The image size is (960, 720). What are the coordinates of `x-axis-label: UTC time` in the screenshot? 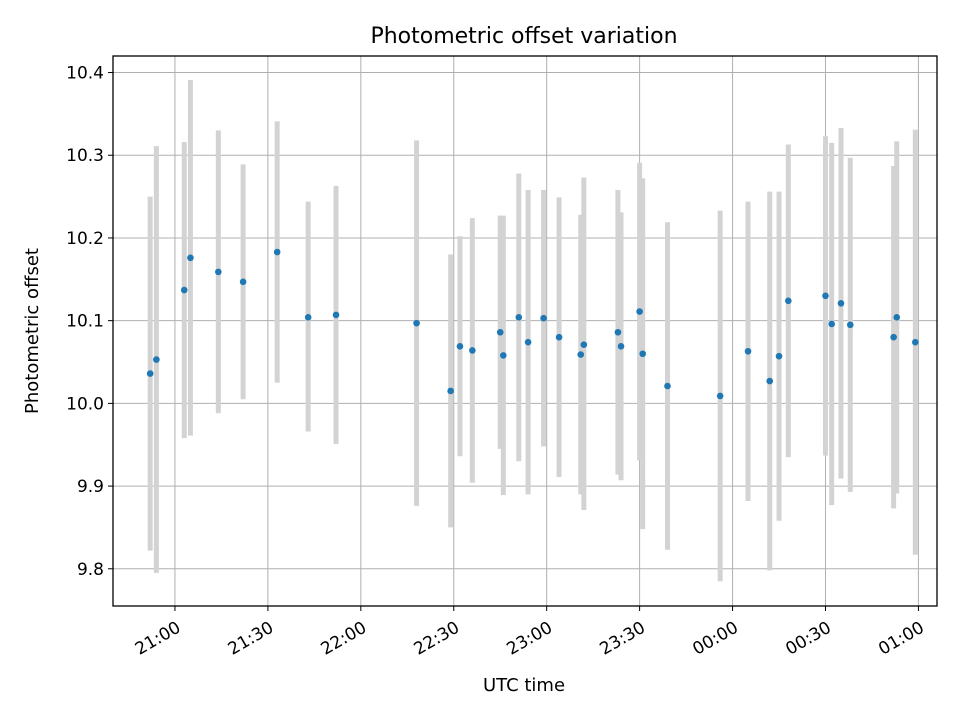 It's located at (524, 685).